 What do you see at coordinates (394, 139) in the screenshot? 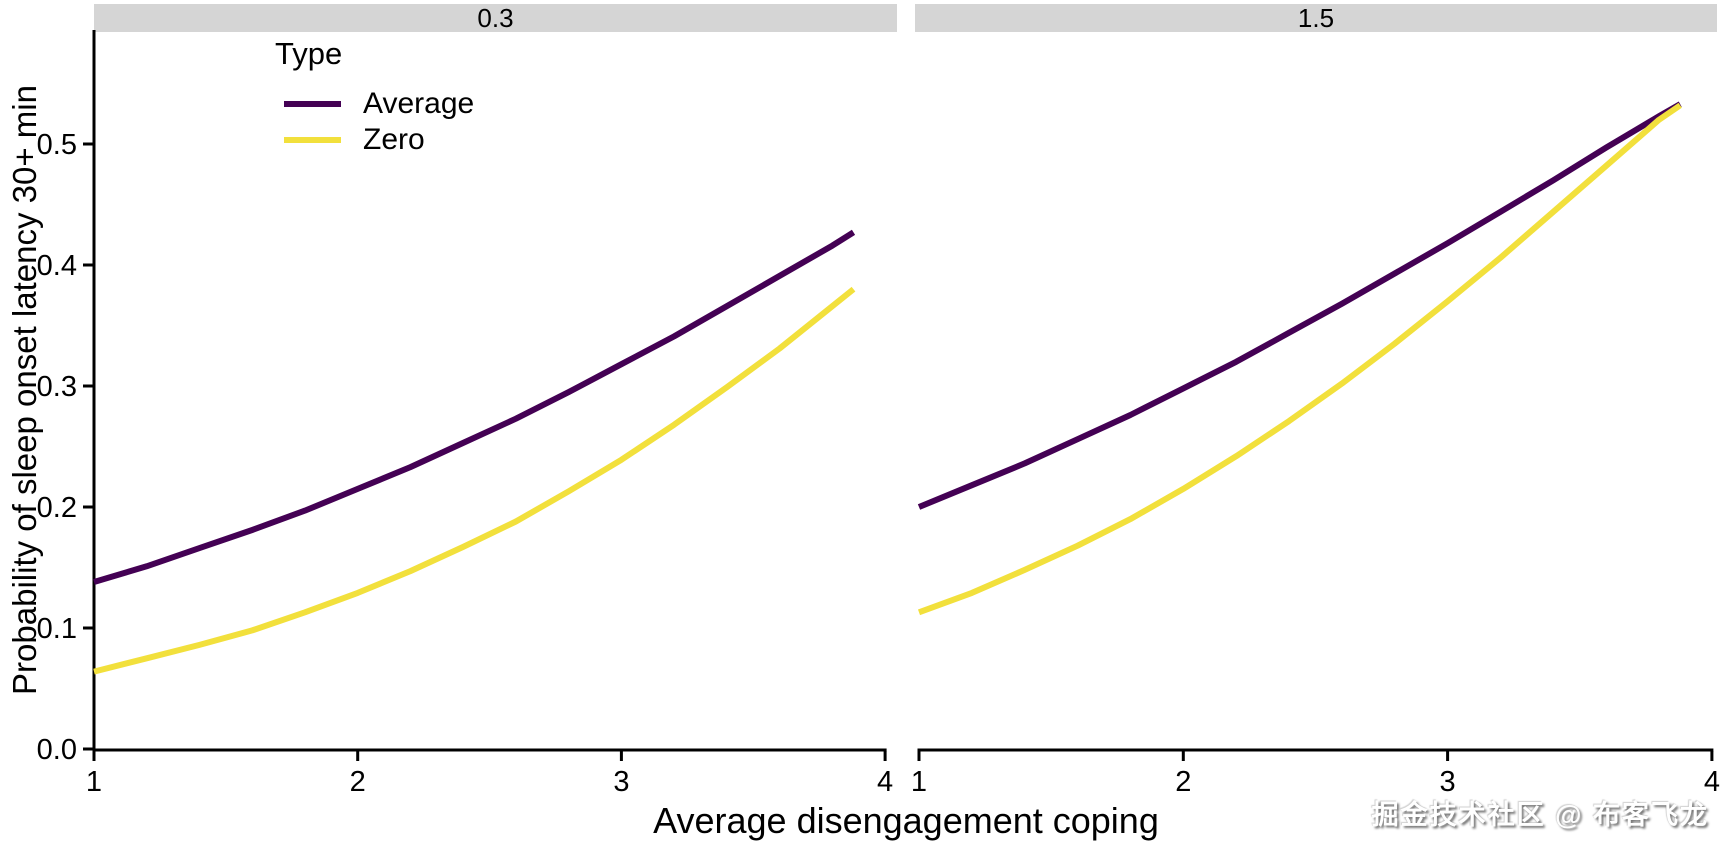
I see `legend-label-zero: Zero` at bounding box center [394, 139].